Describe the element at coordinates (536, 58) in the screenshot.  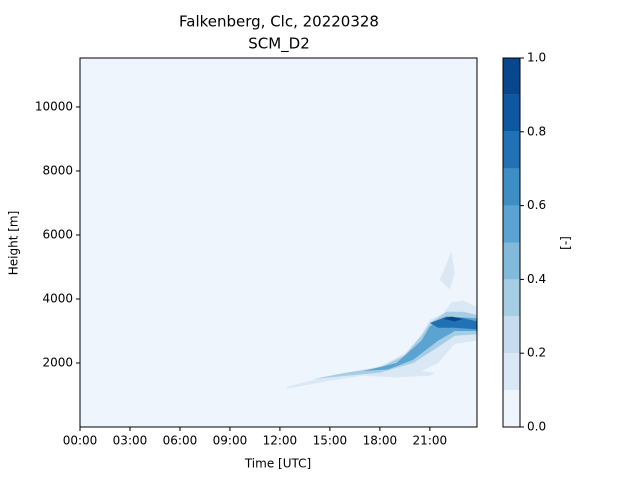
I see `colorbar-tick-label: 1.0` at that location.